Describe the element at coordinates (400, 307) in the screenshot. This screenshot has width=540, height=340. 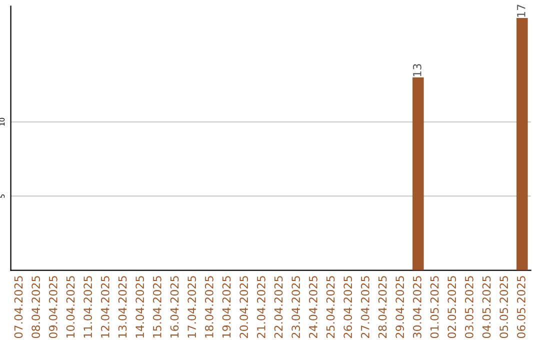
I see `x-tick-label: 29.04.2025` at that location.